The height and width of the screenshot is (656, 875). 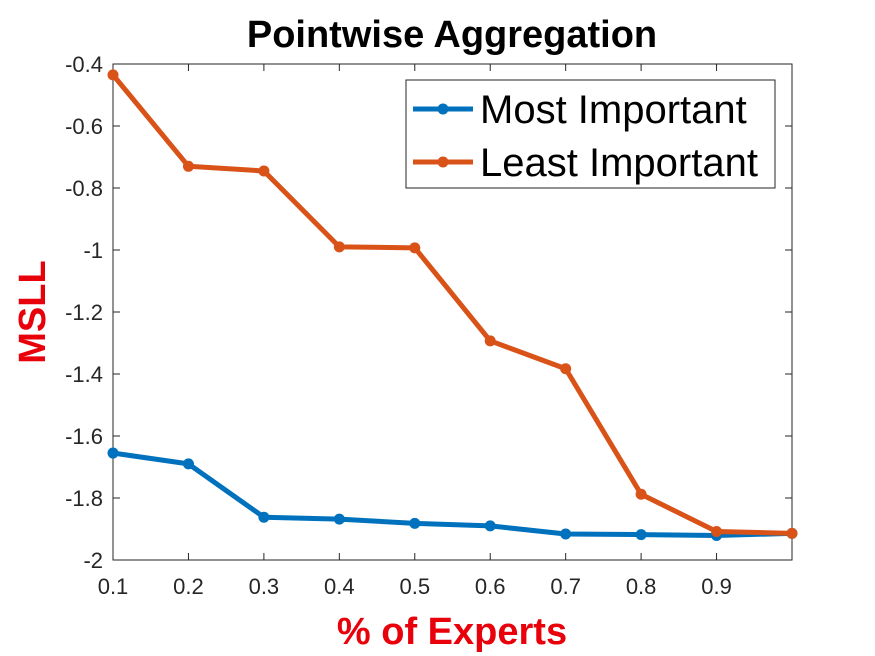 What do you see at coordinates (84, 188) in the screenshot?
I see `y-tick-label: -0.8` at bounding box center [84, 188].